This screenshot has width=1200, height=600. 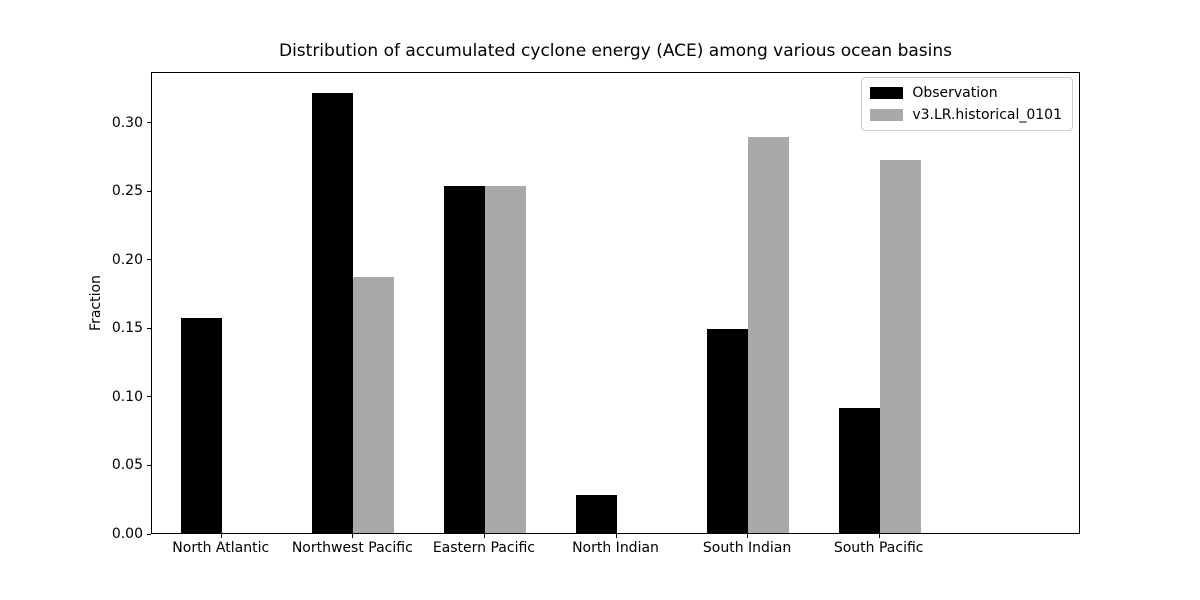 I want to click on bar-observation-south-pacific, so click(x=859, y=470).